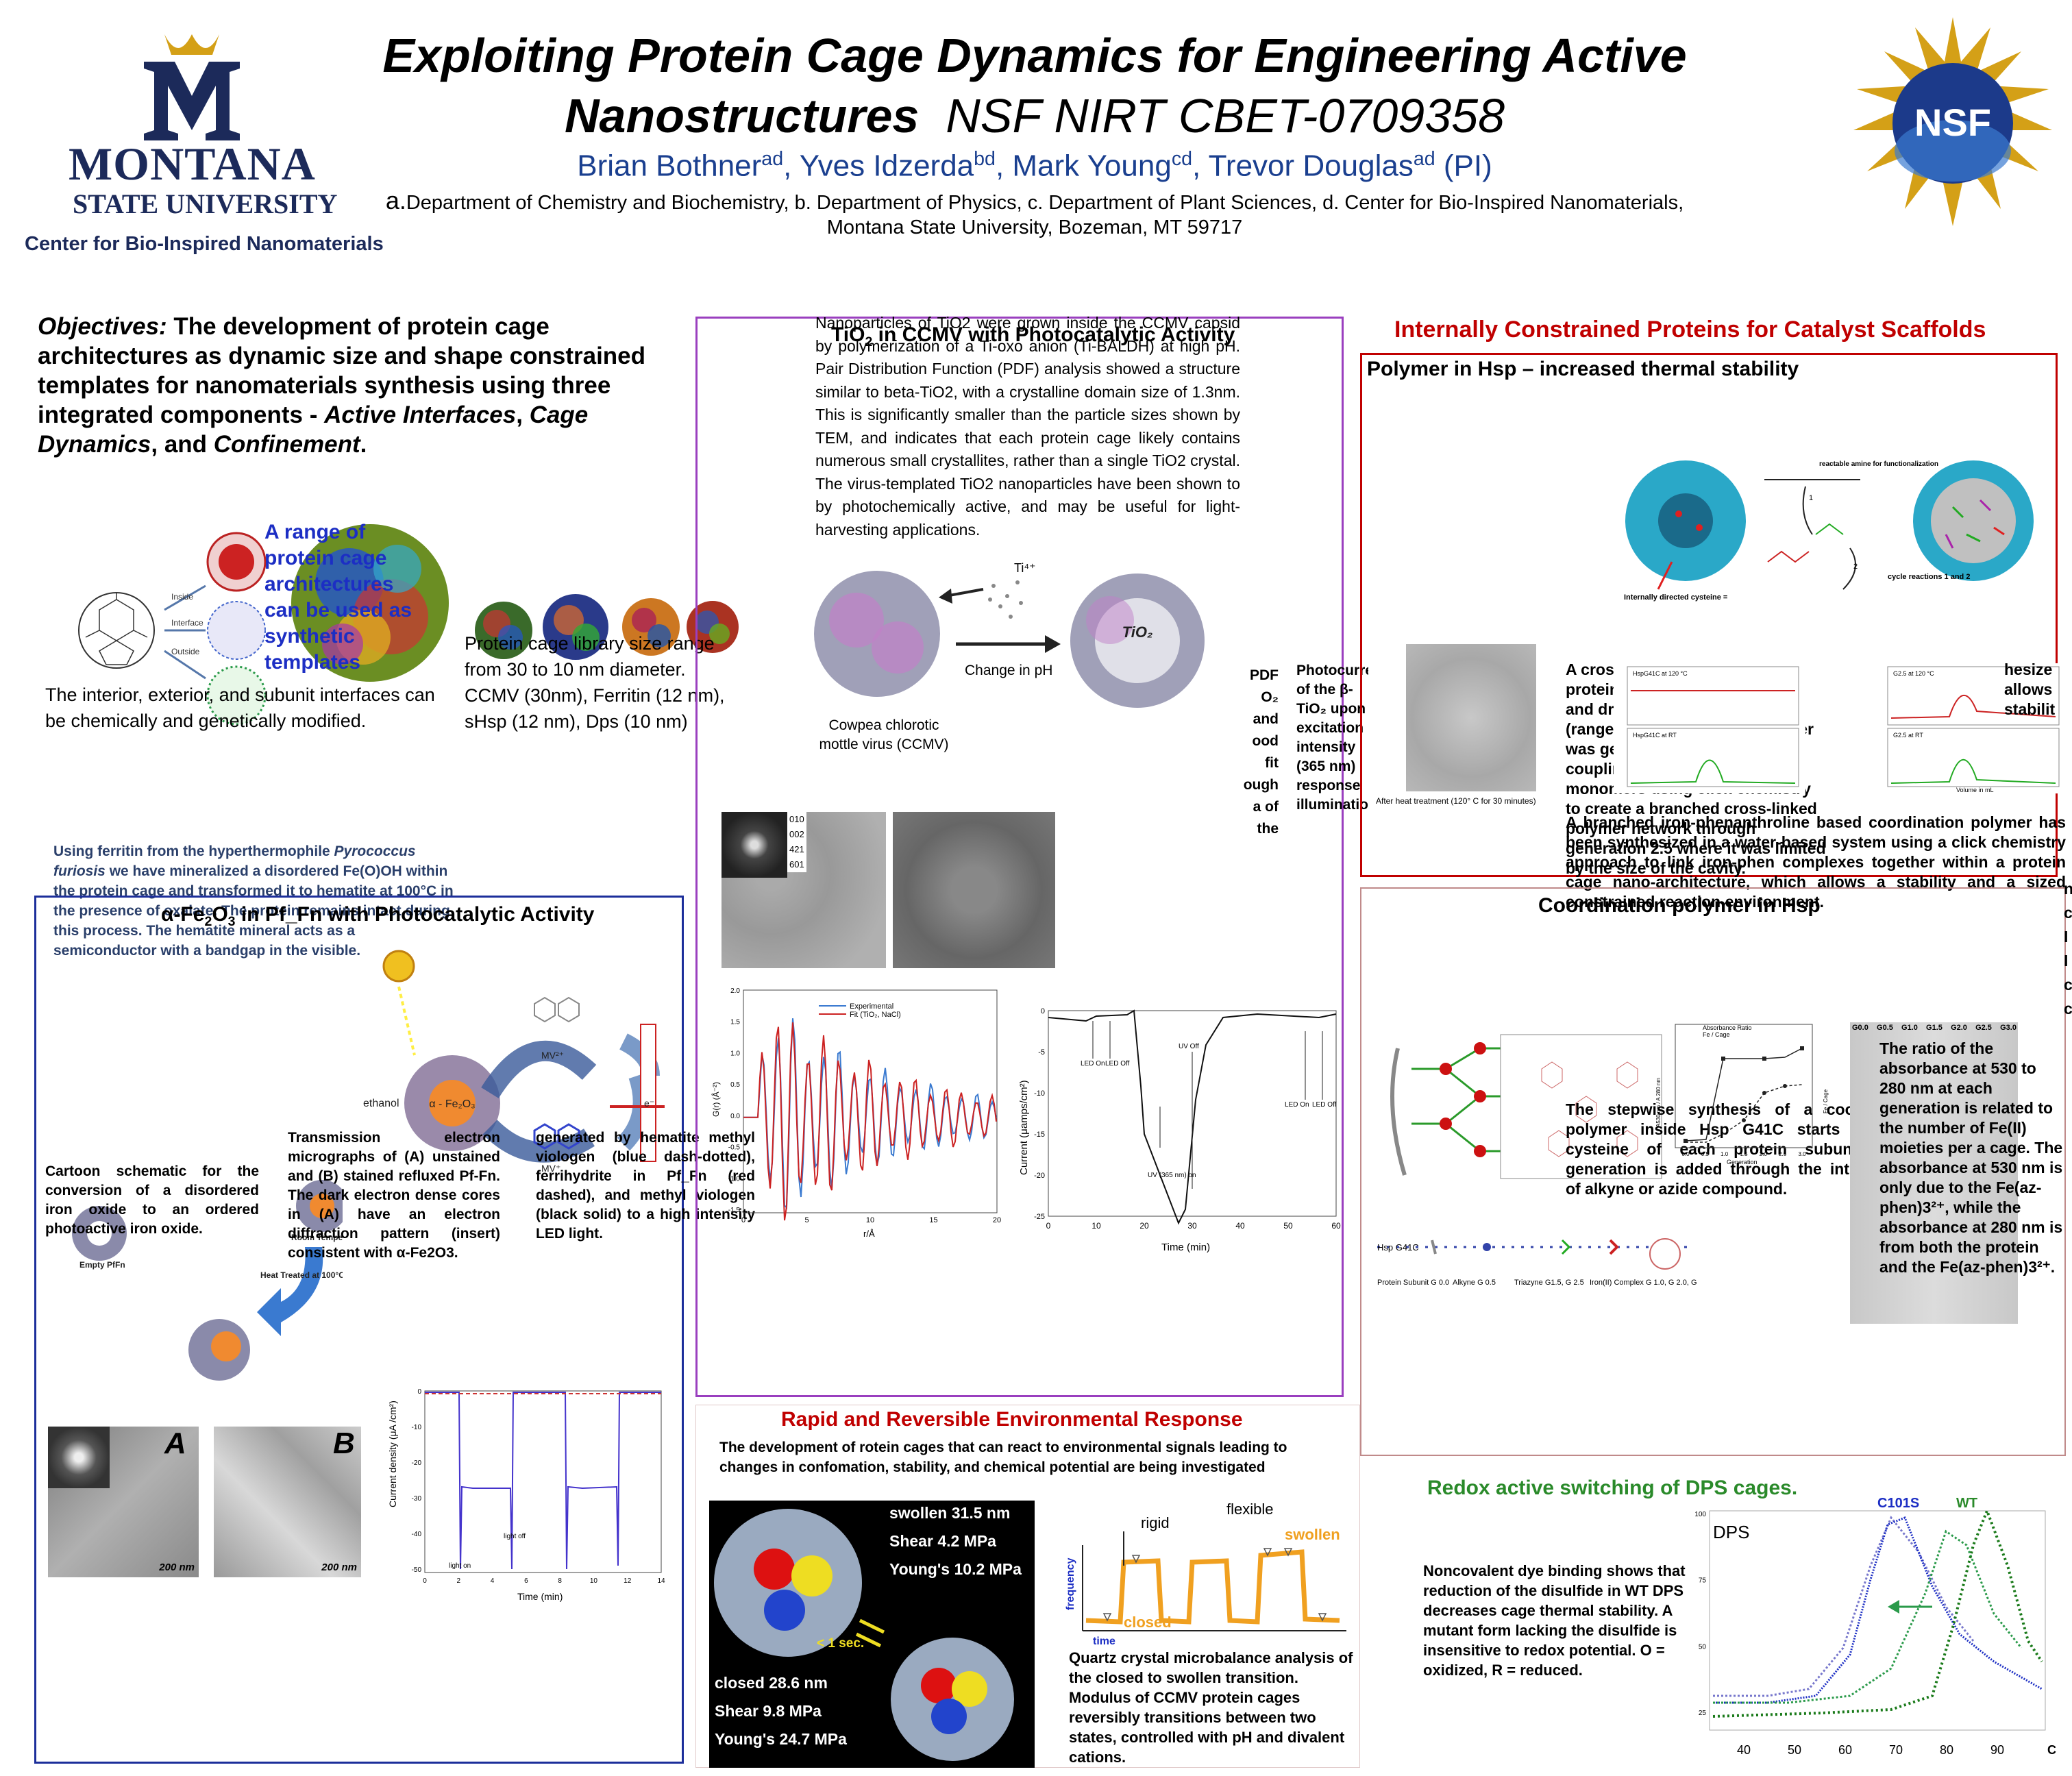 This screenshot has width=2072, height=1776. What do you see at coordinates (649, 1103) in the screenshot?
I see `electron-label: e⁻` at bounding box center [649, 1103].